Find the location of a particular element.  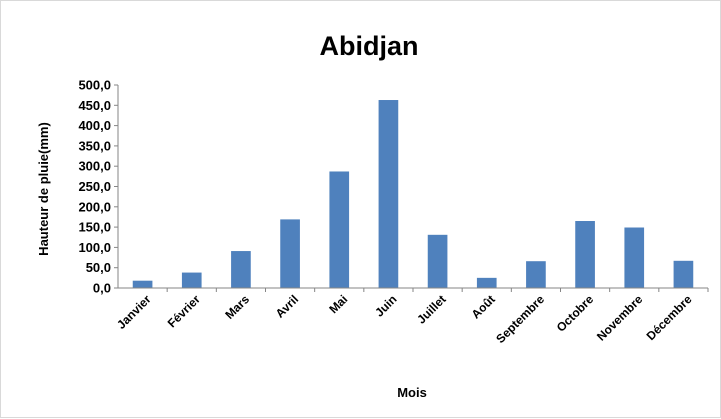

chart-title: Abidjan is located at coordinates (369, 46).